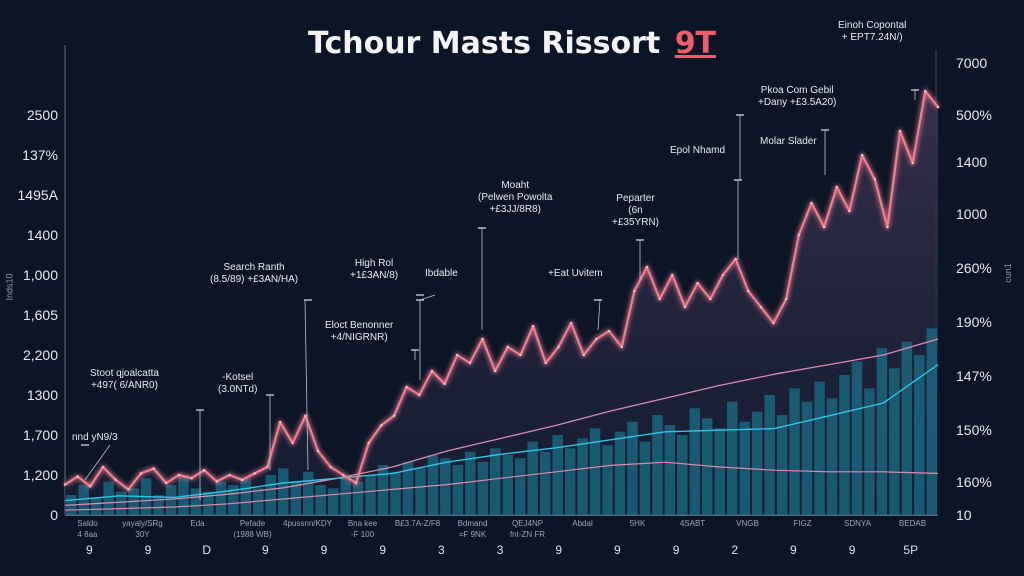 The width and height of the screenshot is (1024, 576). Describe the element at coordinates (911, 550) in the screenshot. I see `x-tick-label: 5P` at that location.